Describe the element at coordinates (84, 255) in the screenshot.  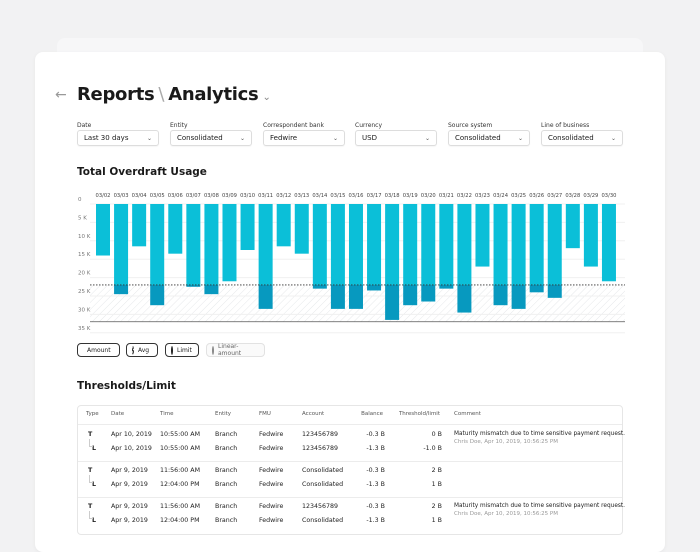
I see `y-tick-label: 15 K` at that location.